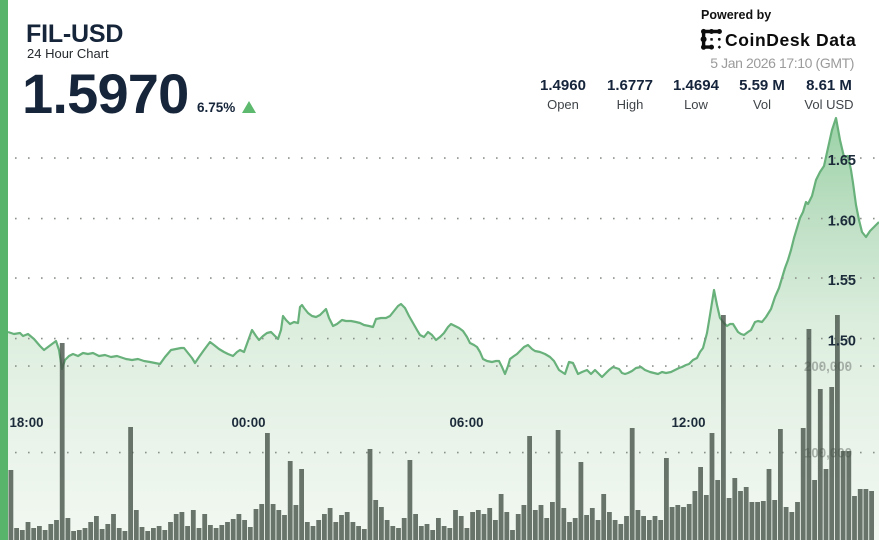 The width and height of the screenshot is (879, 540). What do you see at coordinates (27, 422) in the screenshot?
I see `svg-text: 18:00` at bounding box center [27, 422].